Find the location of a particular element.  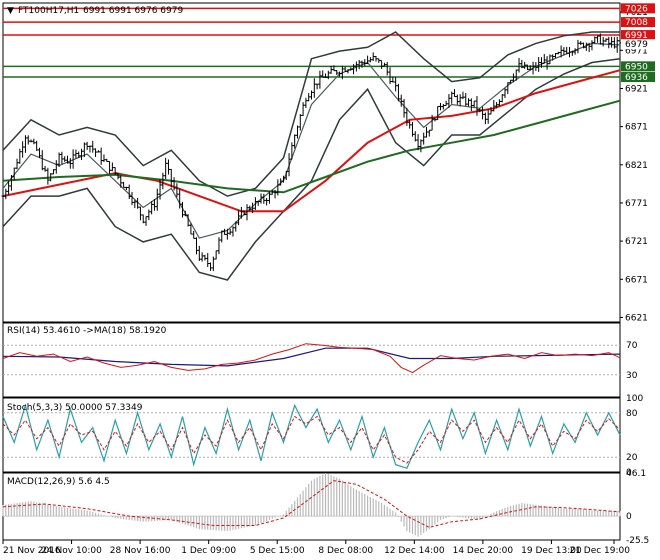

level-badge-label: 7008 is located at coordinates (636, 23).